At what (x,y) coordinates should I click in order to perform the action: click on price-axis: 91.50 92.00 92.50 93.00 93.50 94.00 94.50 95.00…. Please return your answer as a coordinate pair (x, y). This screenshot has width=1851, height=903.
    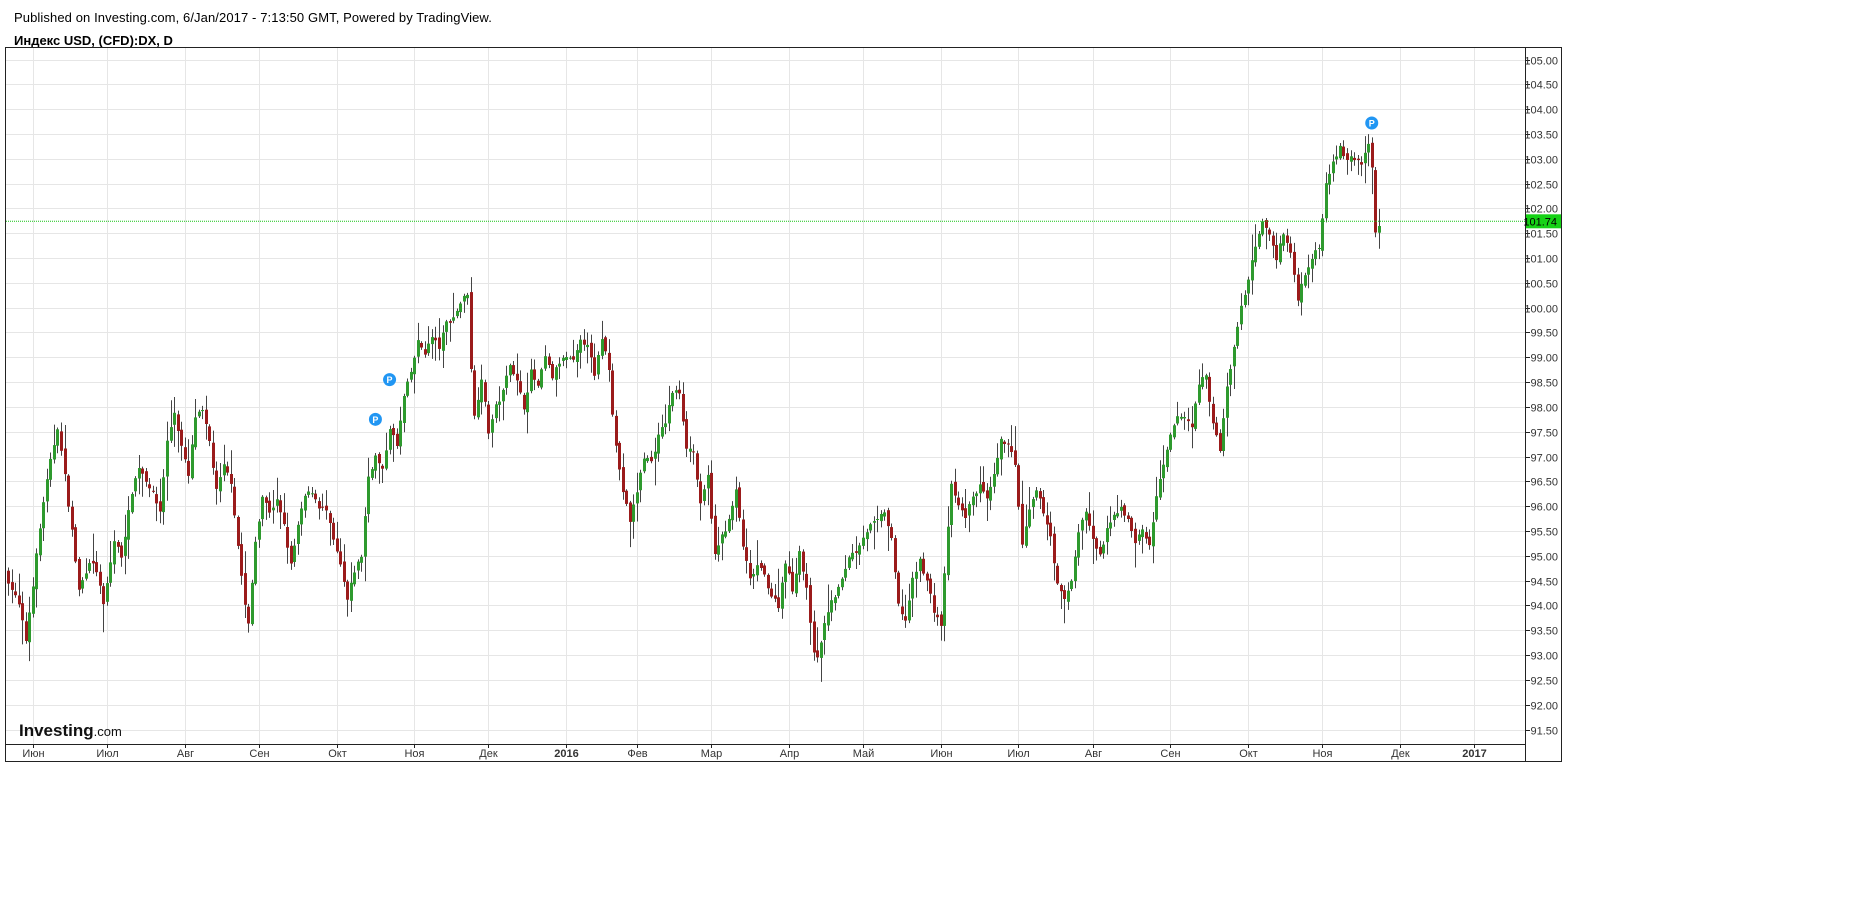
    Looking at the image, I should click on (1541, 397).